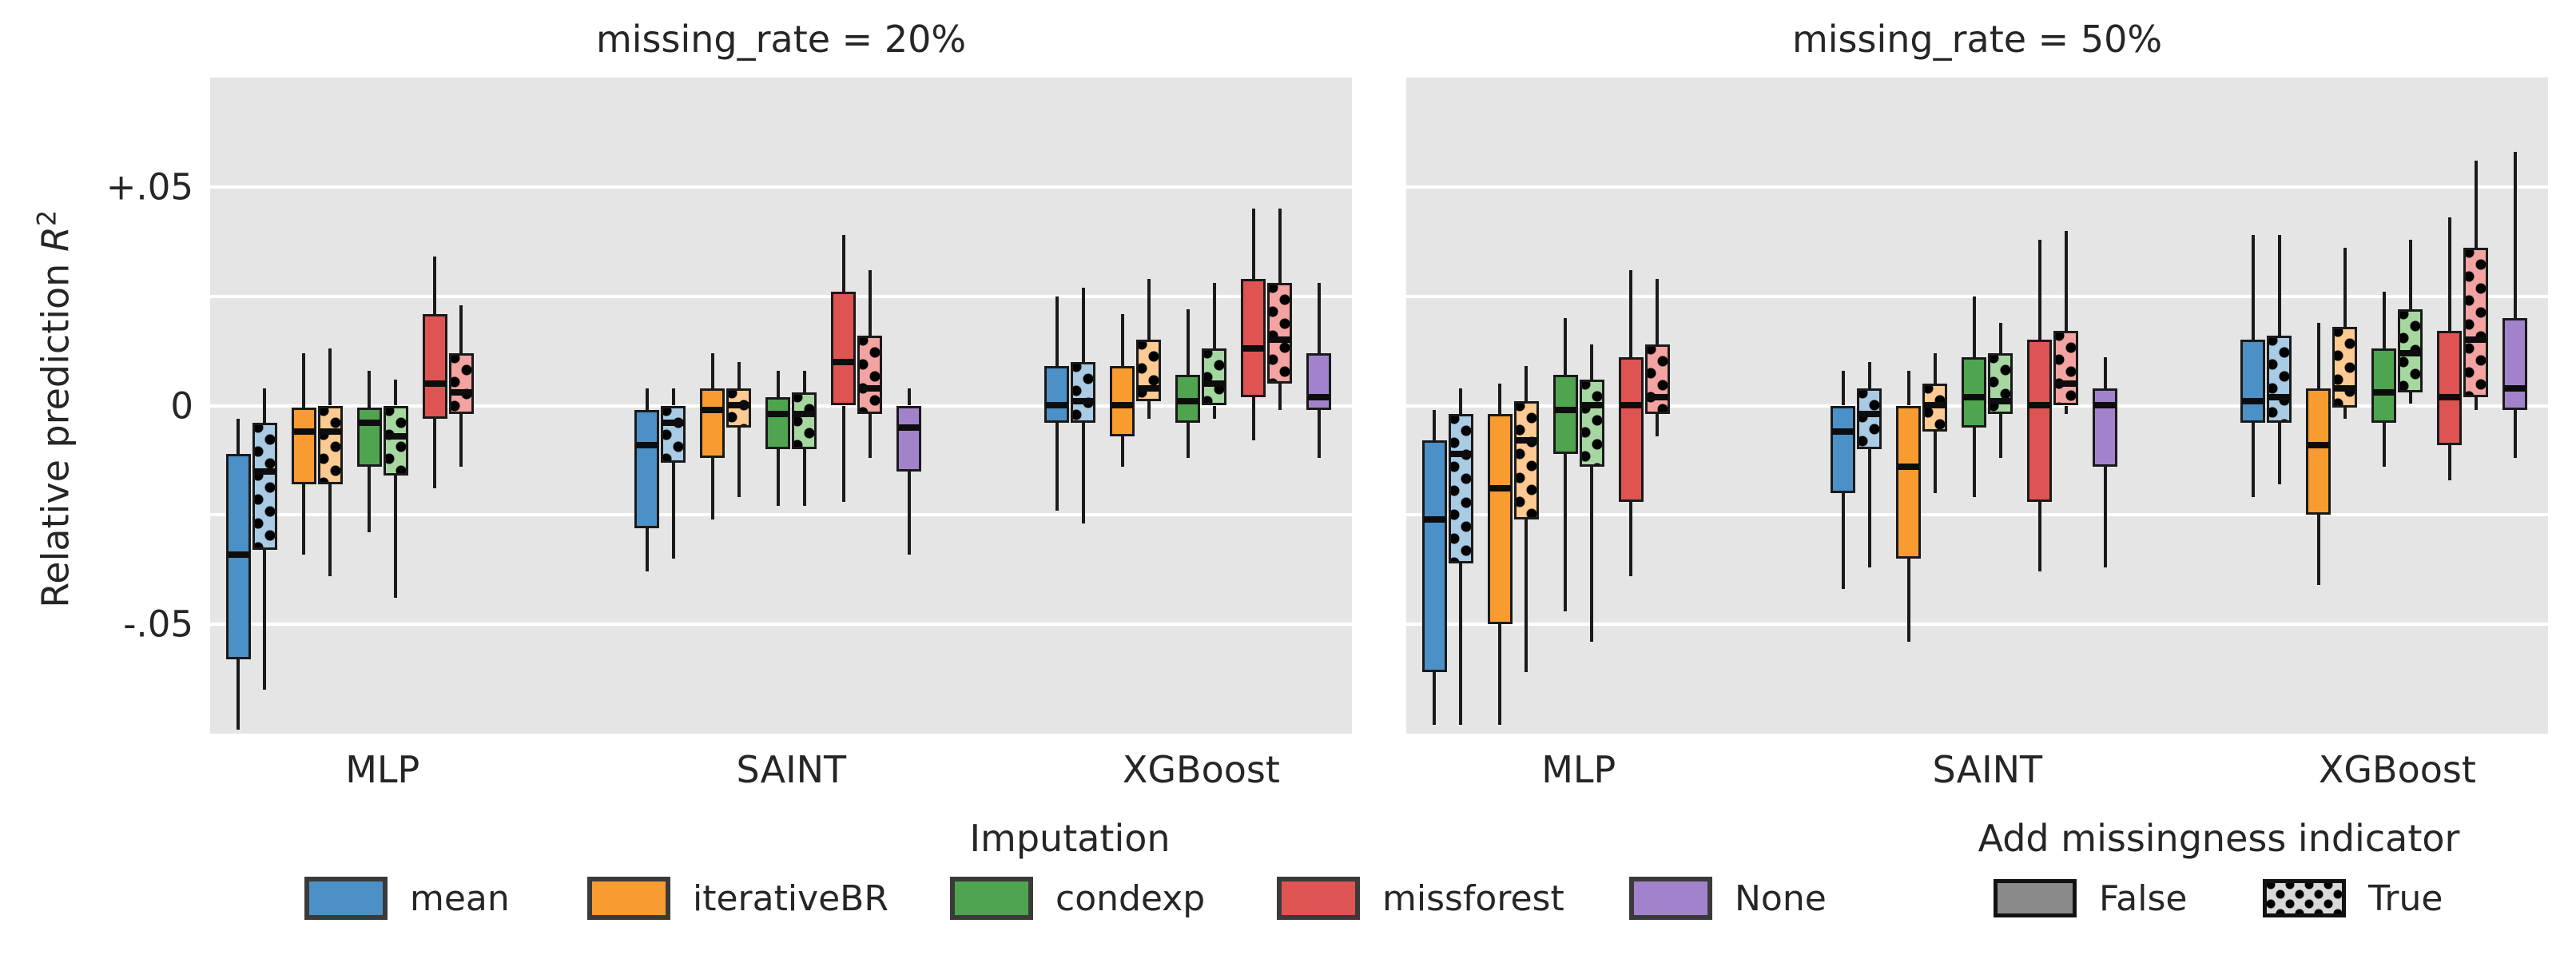 Image resolution: width=2576 pixels, height=975 pixels. Describe the element at coordinates (791, 769) in the screenshot. I see `x-tick-label: SAINT` at that location.